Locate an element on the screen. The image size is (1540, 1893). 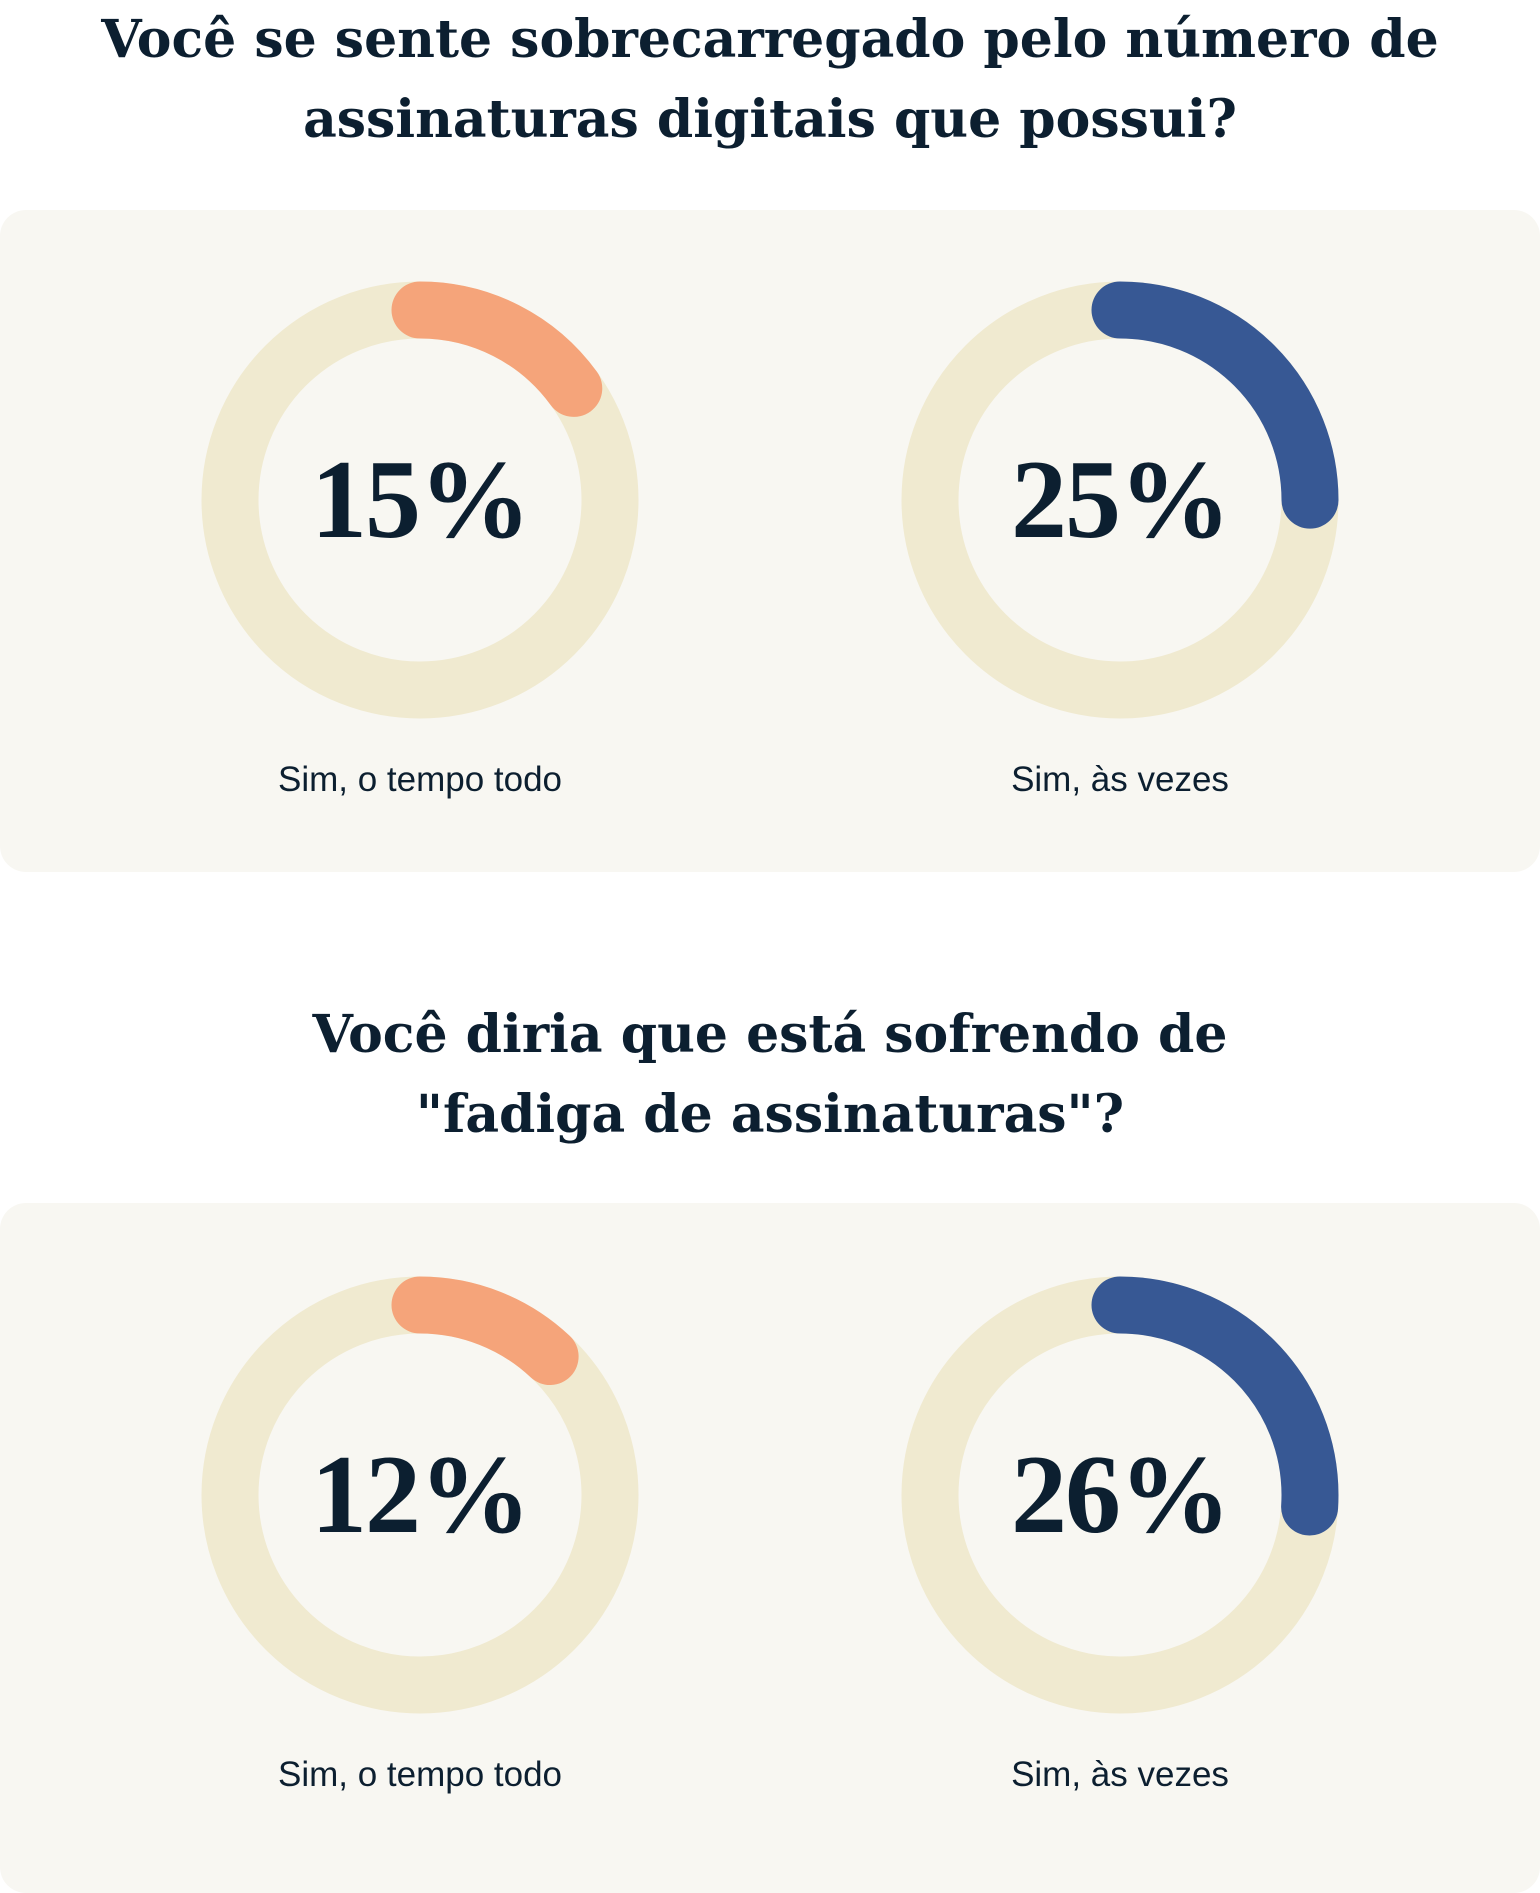
percent-value: 26% is located at coordinates (1121, 1494).